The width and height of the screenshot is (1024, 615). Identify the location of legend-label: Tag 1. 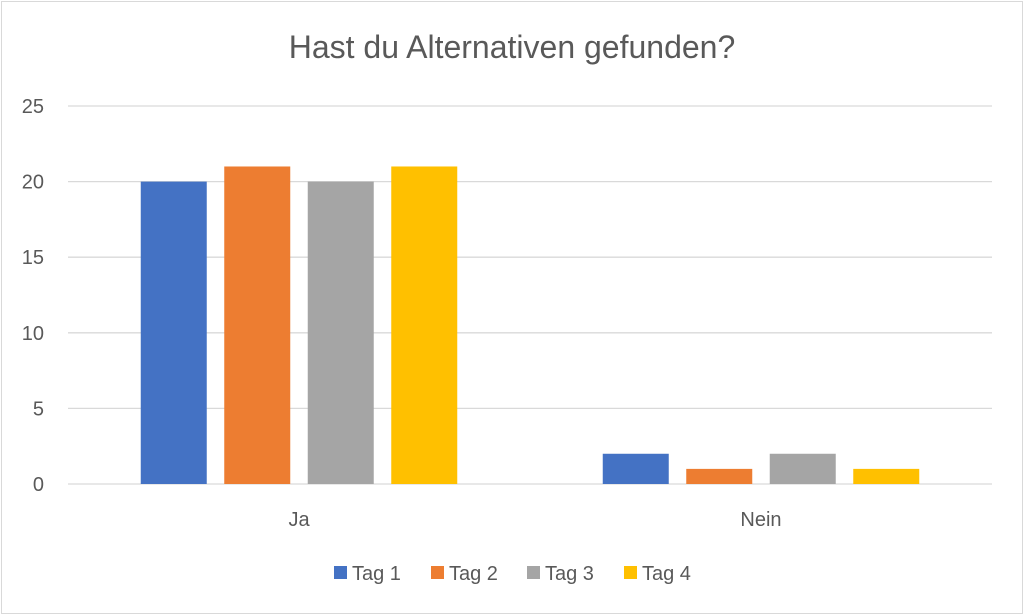
(376, 574).